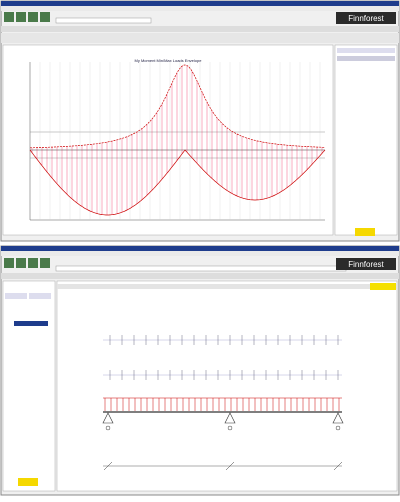 Image resolution: width=400 pixels, height=502 pixels. What do you see at coordinates (177, 182) in the screenshot?
I see `lower-envelope` at bounding box center [177, 182].